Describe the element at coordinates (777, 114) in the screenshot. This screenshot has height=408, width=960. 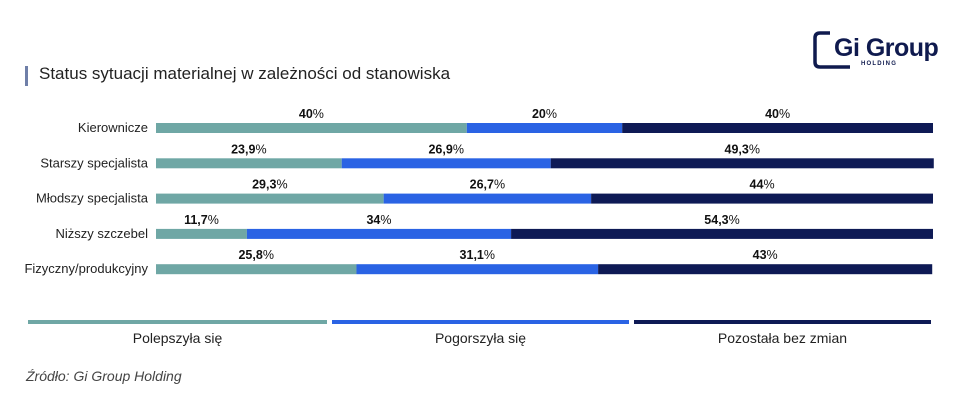
I see `value-label-pozostala-bez-zmian-kierownicze: 40%` at that location.